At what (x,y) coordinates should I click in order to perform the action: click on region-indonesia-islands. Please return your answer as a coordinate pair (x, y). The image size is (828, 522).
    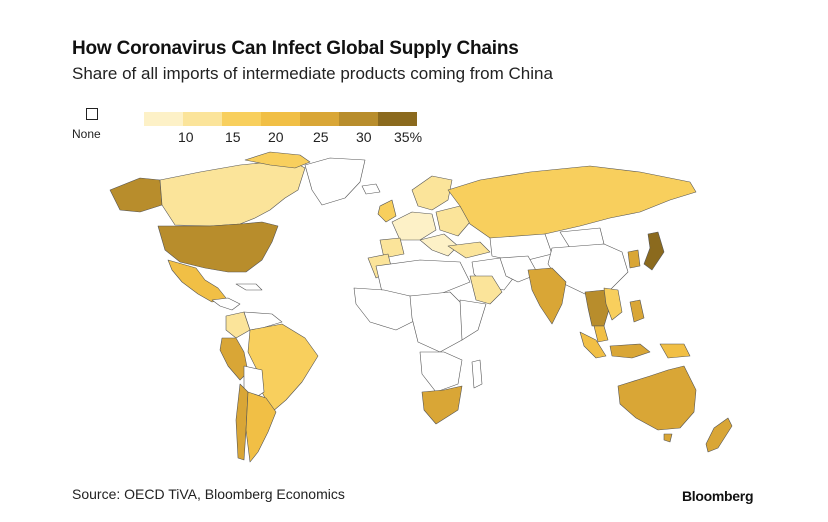
    Looking at the image, I should click on (630, 351).